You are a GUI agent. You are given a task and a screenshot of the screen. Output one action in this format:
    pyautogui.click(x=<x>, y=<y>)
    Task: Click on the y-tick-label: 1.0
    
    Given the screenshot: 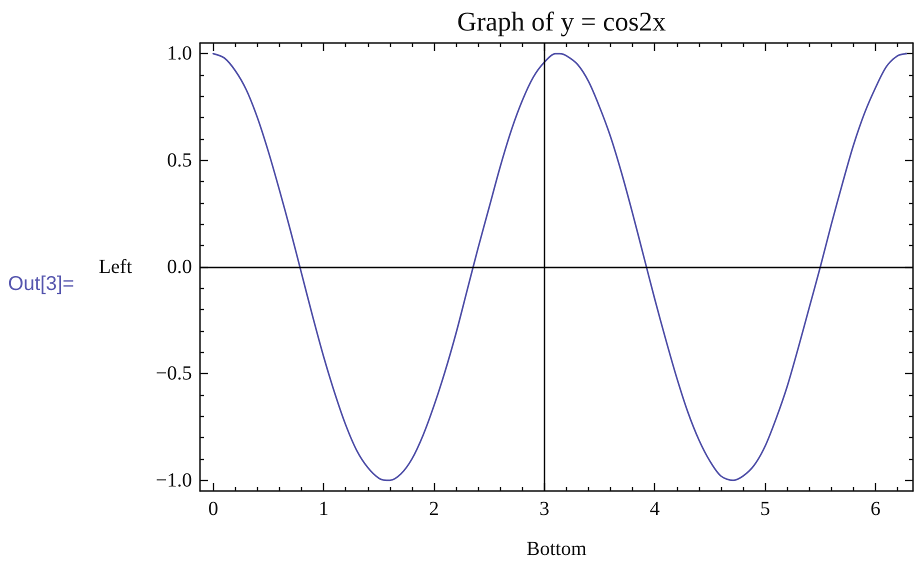 What is the action you would take?
    pyautogui.click(x=179, y=53)
    